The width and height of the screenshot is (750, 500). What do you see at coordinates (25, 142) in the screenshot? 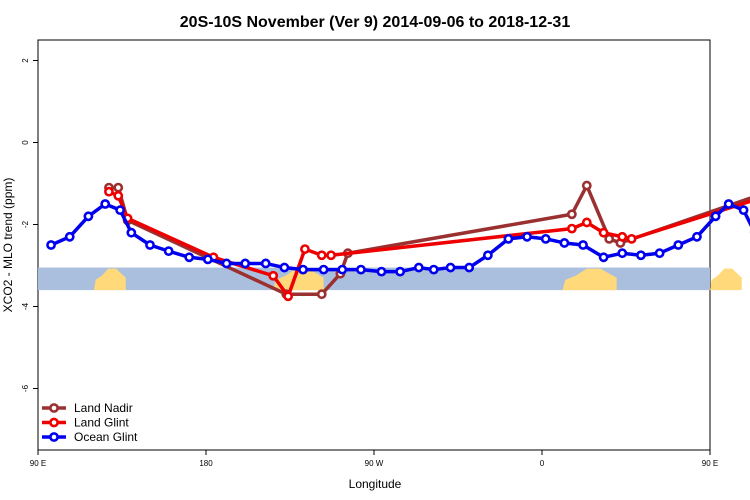
I see `y-tick-label: 0` at bounding box center [25, 142].